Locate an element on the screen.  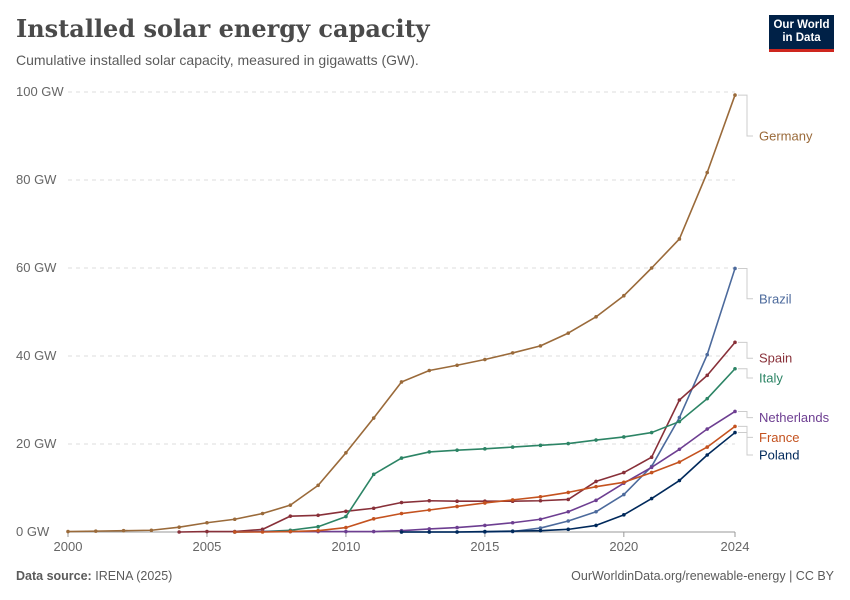
y-tick-label: 0 GW is located at coordinates (33, 531).